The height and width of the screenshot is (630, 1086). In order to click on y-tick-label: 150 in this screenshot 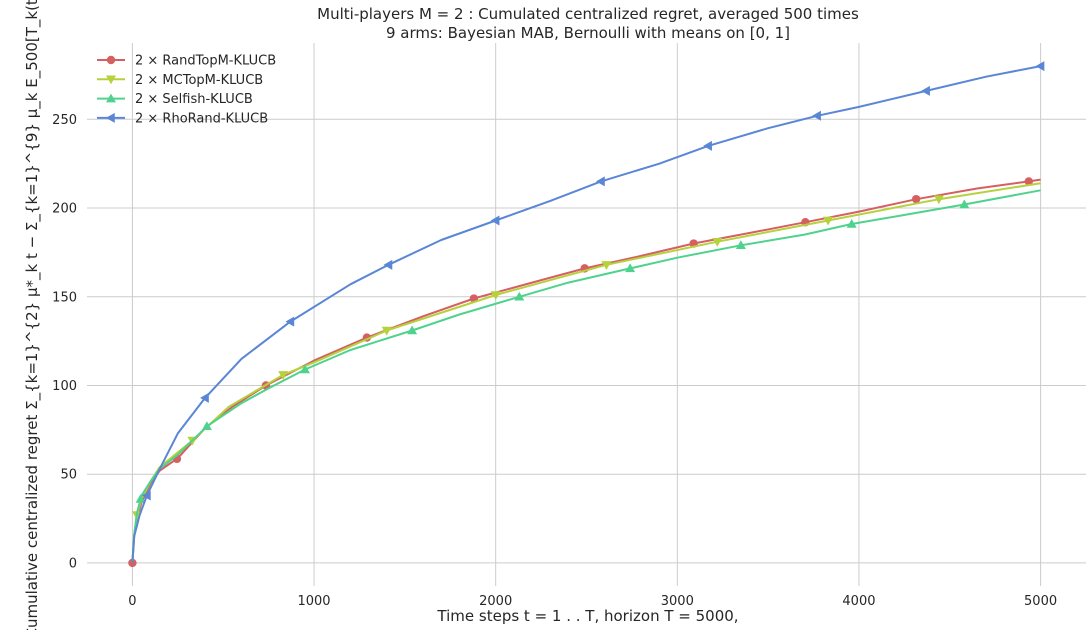, I will do `click(64, 297)`.